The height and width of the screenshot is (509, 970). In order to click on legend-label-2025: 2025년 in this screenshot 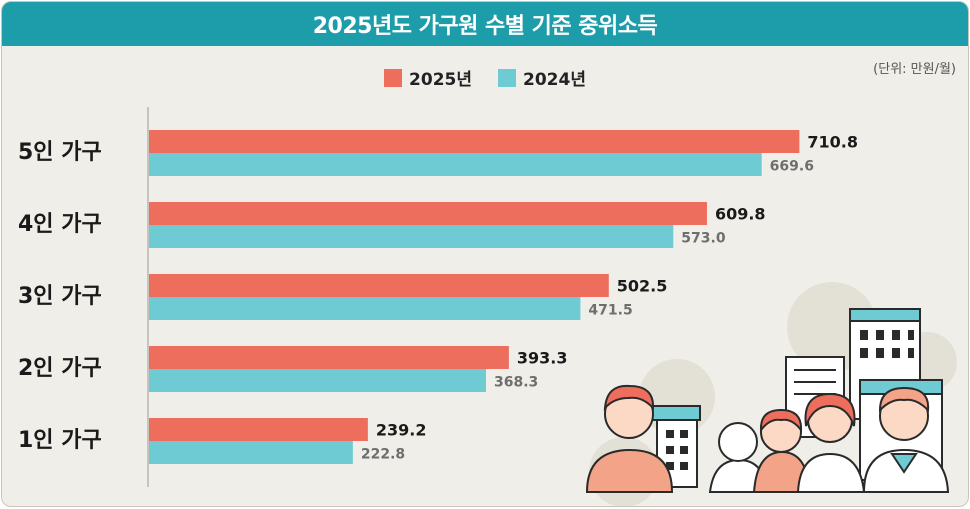, I will do `click(440, 80)`.